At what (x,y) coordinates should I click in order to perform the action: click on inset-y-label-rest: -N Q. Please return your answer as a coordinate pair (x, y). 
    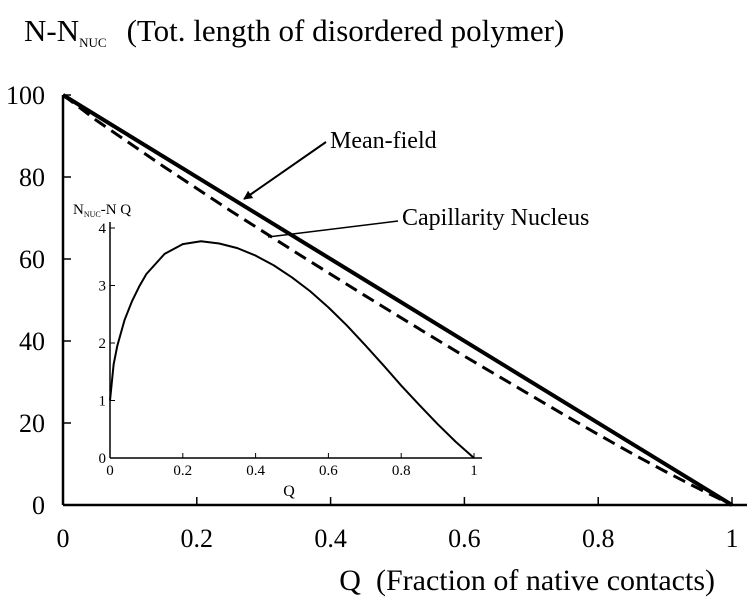
    Looking at the image, I should click on (116, 210).